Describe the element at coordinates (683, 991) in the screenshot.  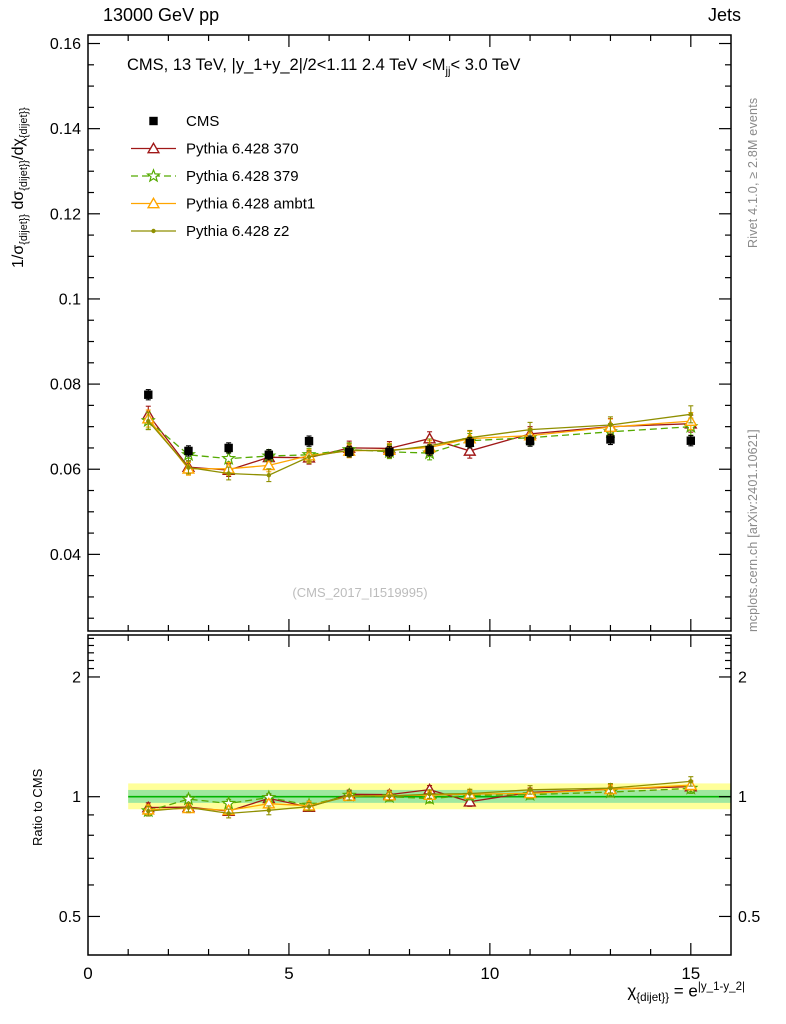
I see `xlab-seg: = e` at that location.